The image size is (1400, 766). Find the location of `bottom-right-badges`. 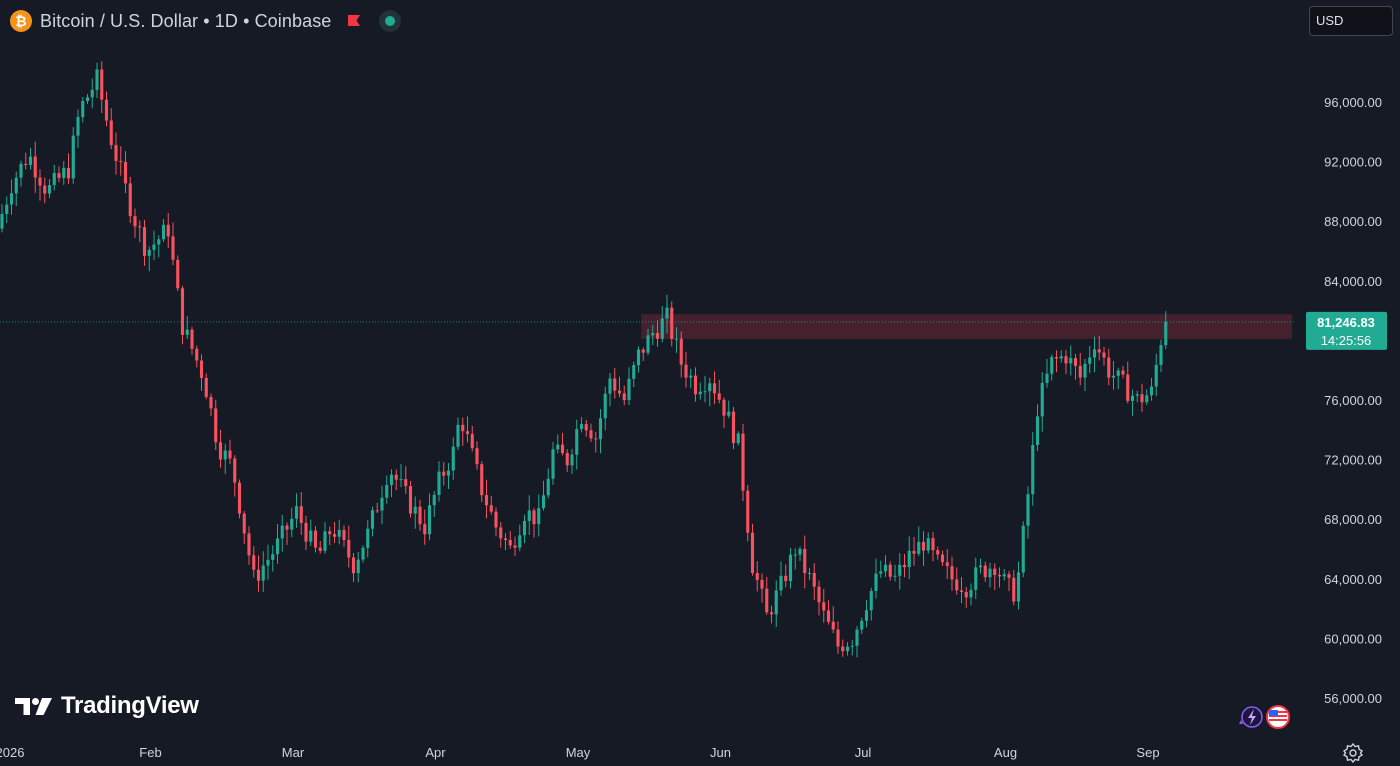

bottom-right-badges is located at coordinates (1264, 718).